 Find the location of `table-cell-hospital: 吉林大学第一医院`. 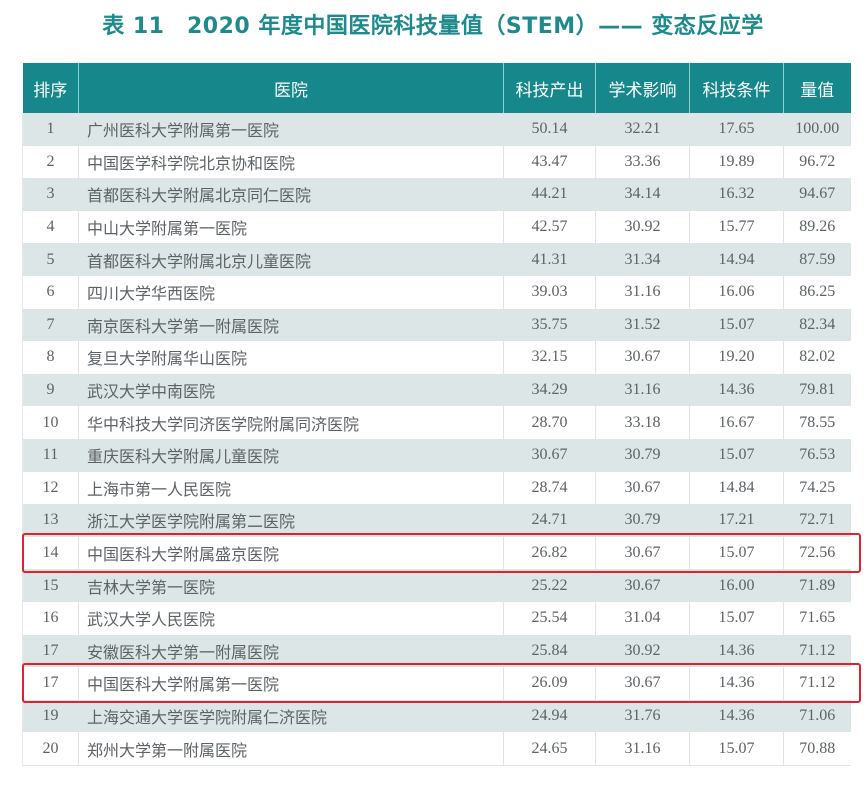

table-cell-hospital: 吉林大学第一医院 is located at coordinates (291, 585).